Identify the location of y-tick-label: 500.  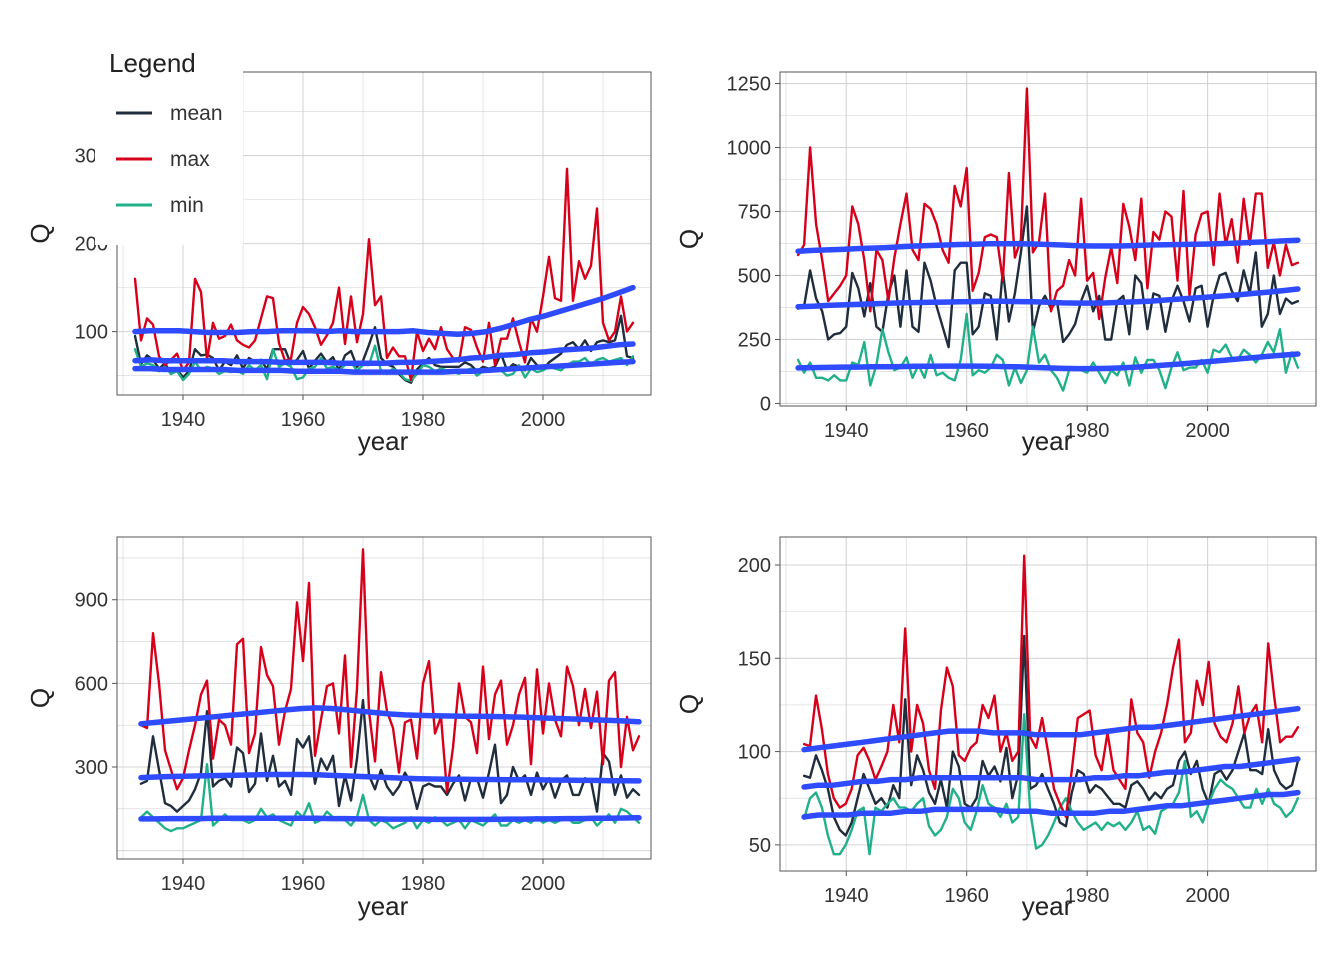
(754, 276).